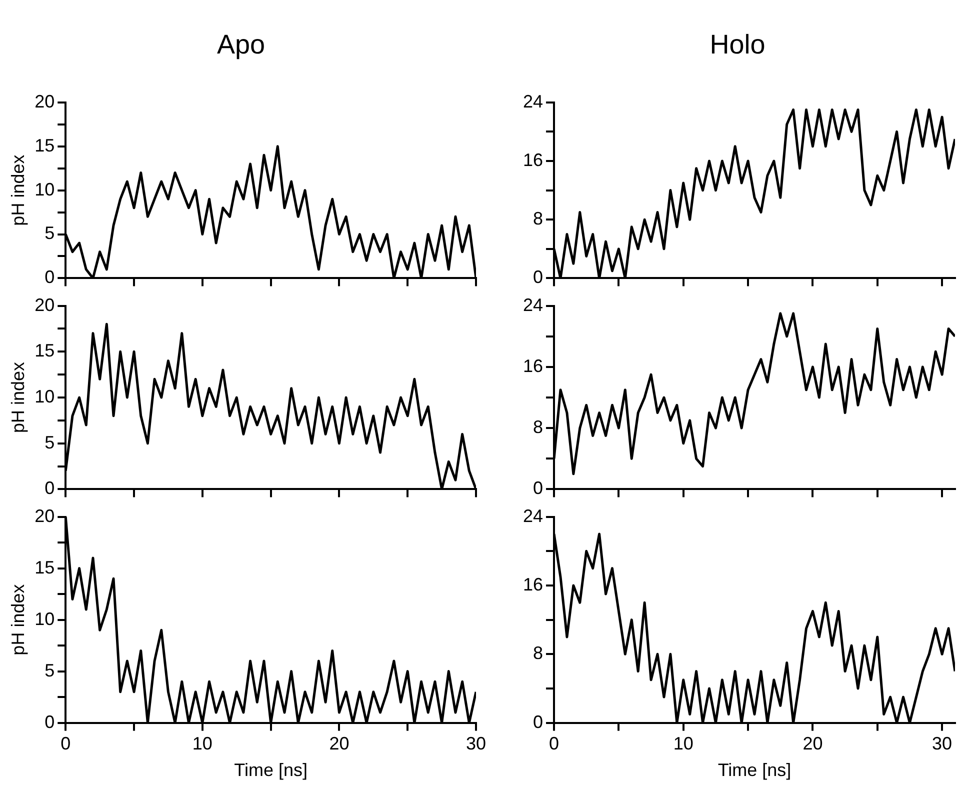 Image resolution: width=969 pixels, height=788 pixels. What do you see at coordinates (738, 45) in the screenshot?
I see `chart-title: Holo` at bounding box center [738, 45].